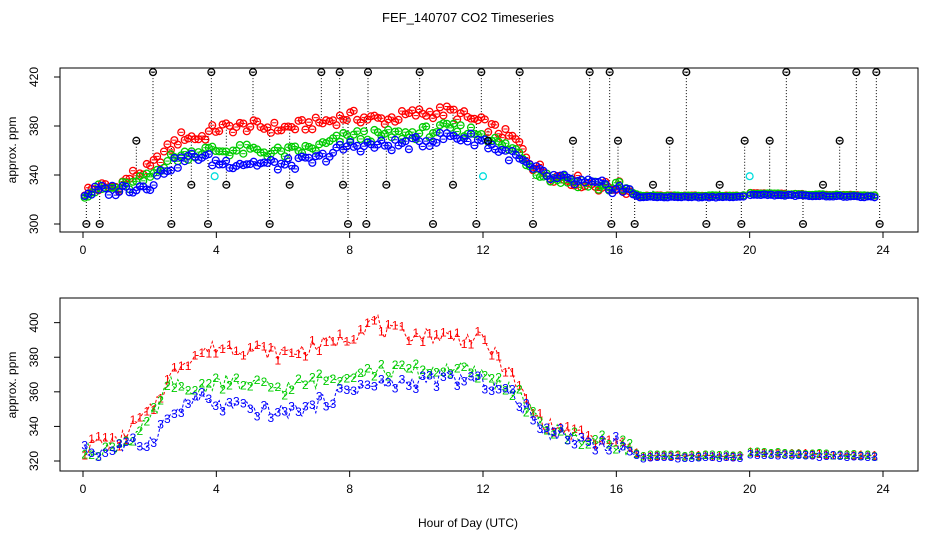 This screenshot has width=936, height=540. Describe the element at coordinates (414, 414) in the screenshot. I see `series-3-line` at that location.